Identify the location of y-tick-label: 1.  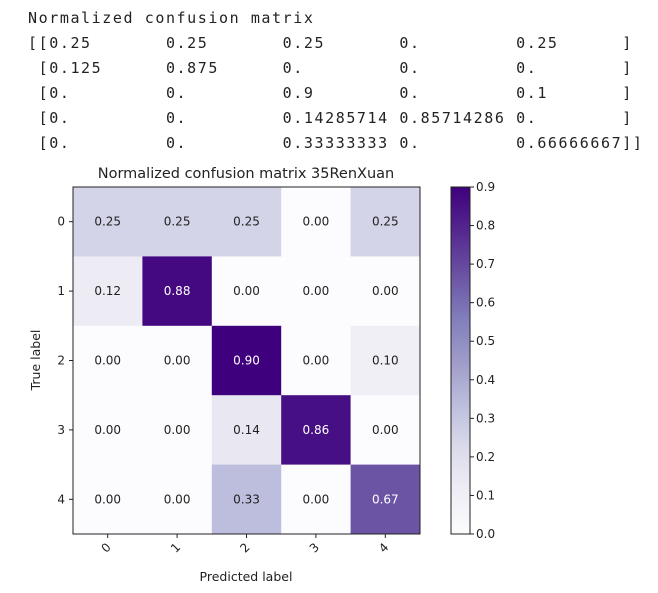
(61, 291).